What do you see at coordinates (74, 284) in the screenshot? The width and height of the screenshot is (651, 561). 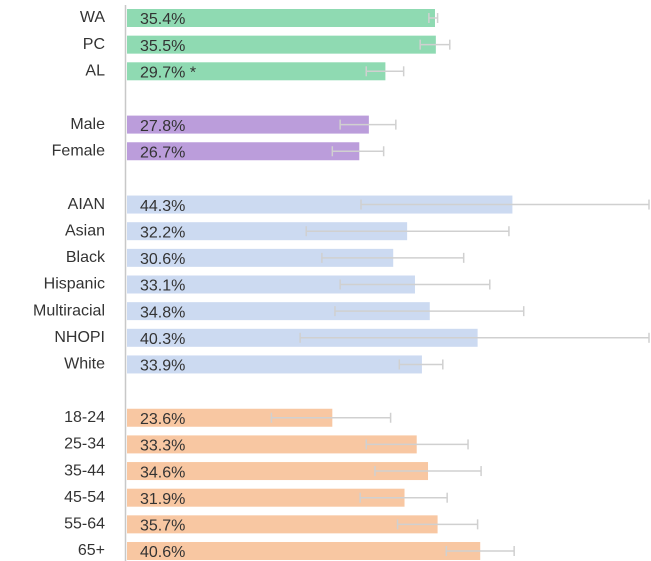 I see `category-label: Hispanic` at bounding box center [74, 284].